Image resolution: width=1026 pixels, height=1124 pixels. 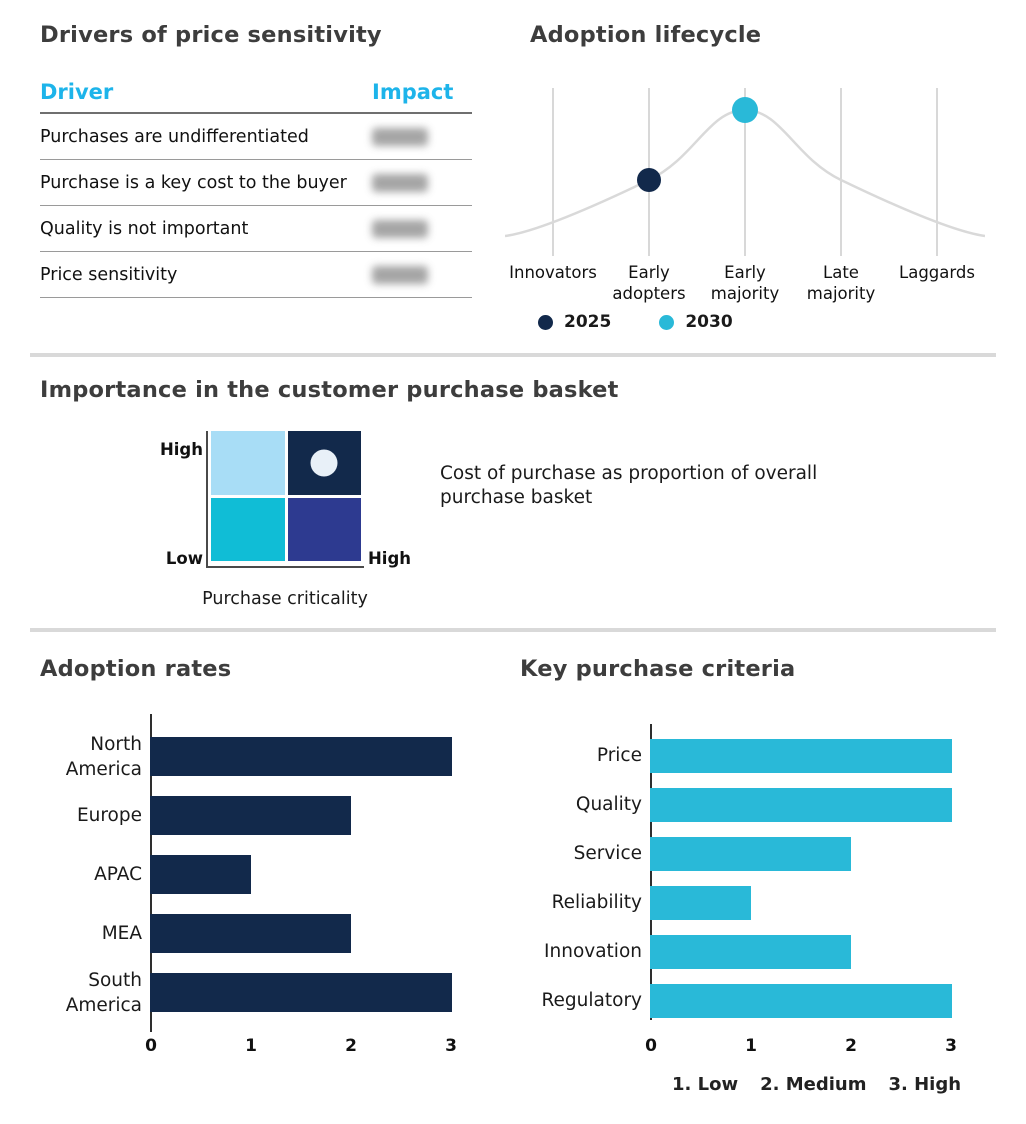 I want to click on bar-label: APAC, so click(x=118, y=874).